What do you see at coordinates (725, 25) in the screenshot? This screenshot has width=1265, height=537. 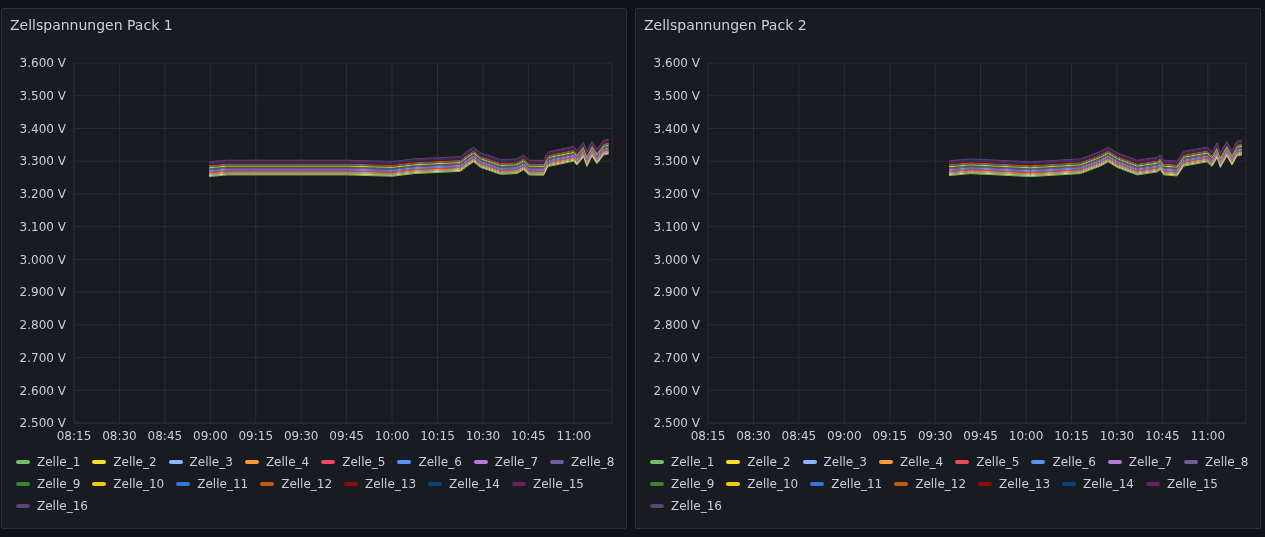 I see `chart-title: Zellspannungen Pack 2` at bounding box center [725, 25].